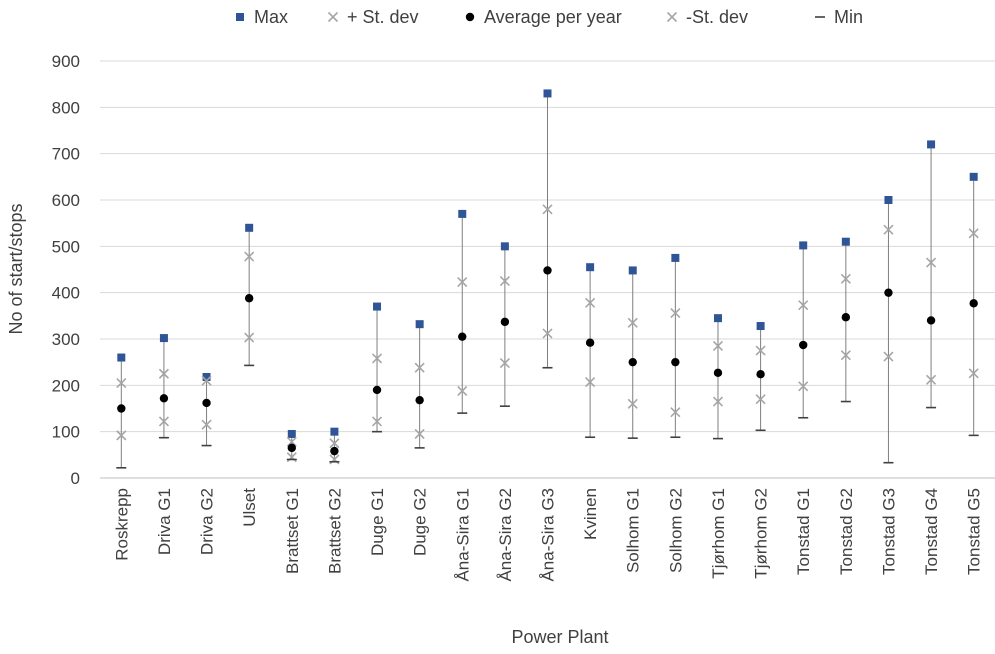 Image resolution: width=995 pixels, height=654 pixels. Describe the element at coordinates (420, 522) in the screenshot. I see `x-tick-label: Duge G2` at that location.